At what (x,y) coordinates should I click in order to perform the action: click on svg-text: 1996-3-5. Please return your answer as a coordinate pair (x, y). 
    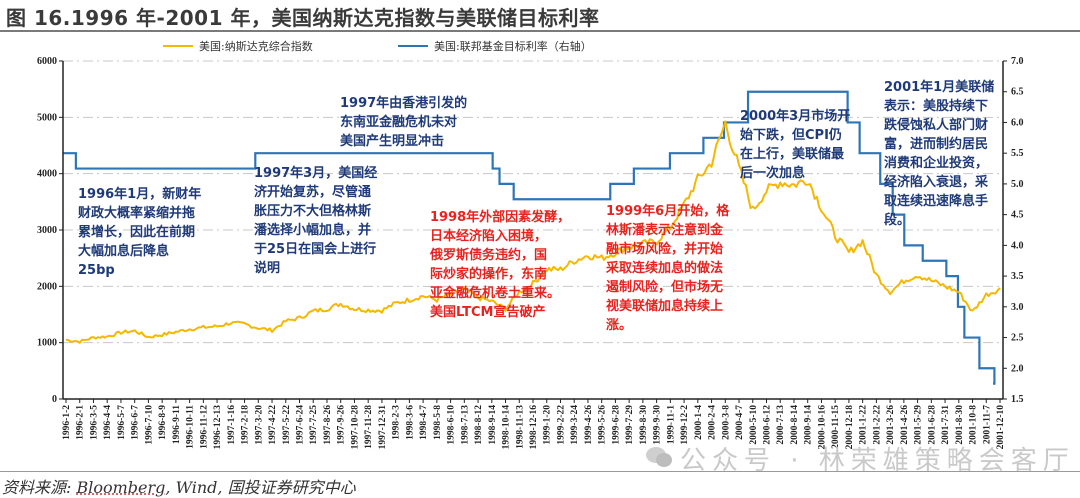
    Looking at the image, I should click on (94, 422).